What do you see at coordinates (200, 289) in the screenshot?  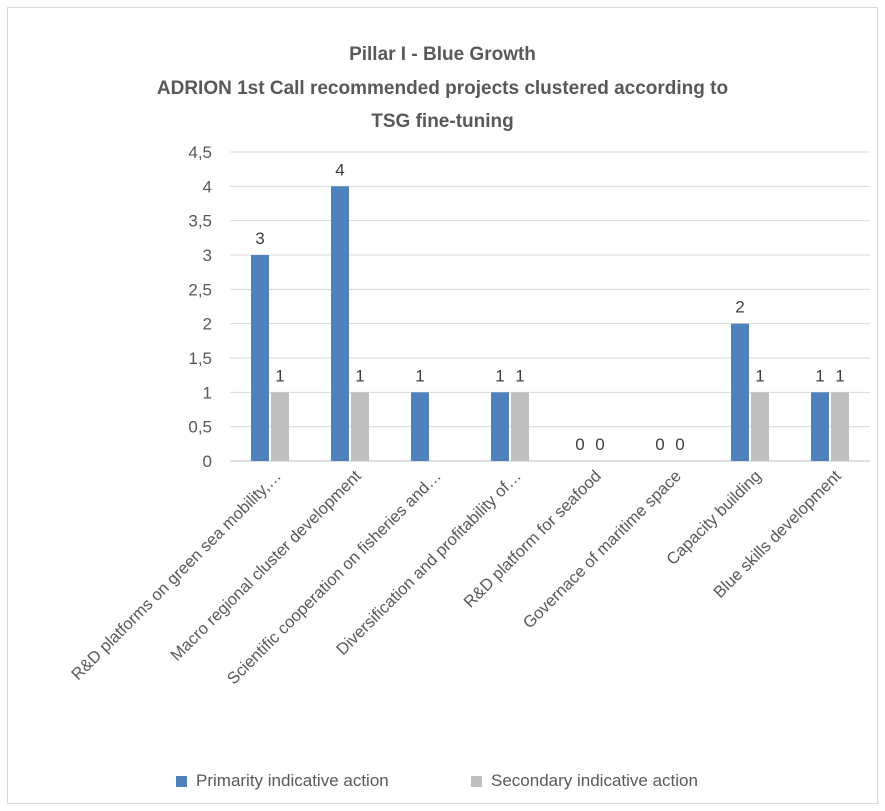 I see `y-tick-label: 2,5` at bounding box center [200, 289].